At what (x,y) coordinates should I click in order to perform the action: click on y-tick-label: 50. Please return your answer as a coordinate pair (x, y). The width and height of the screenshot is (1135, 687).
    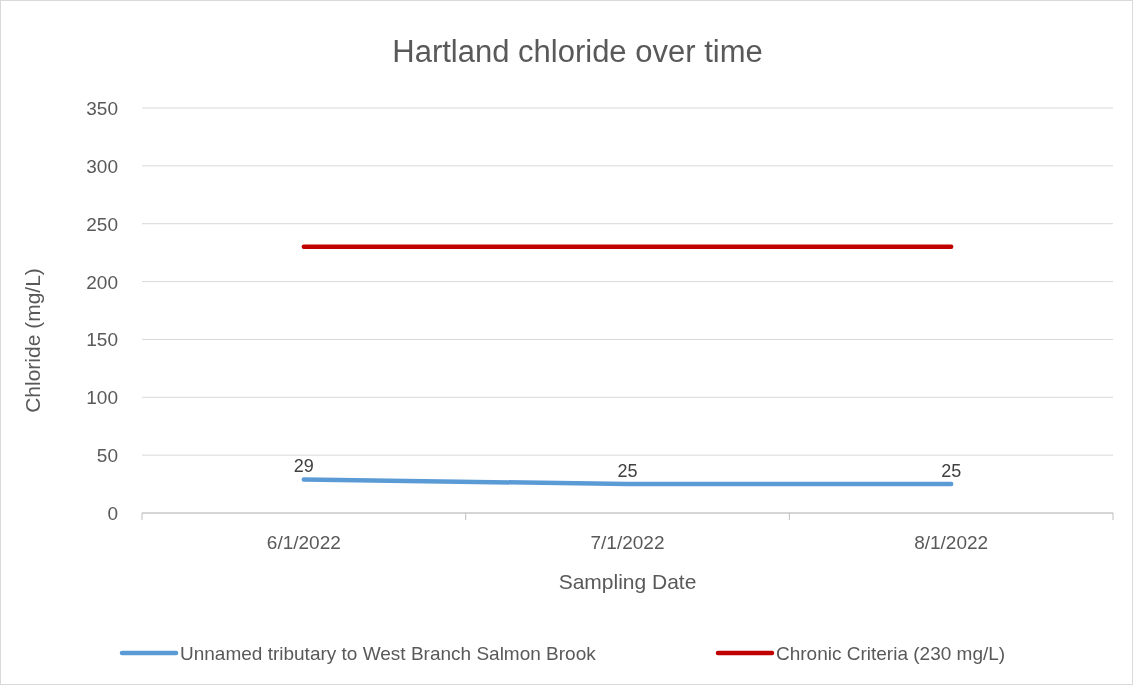
    Looking at the image, I should click on (107, 456).